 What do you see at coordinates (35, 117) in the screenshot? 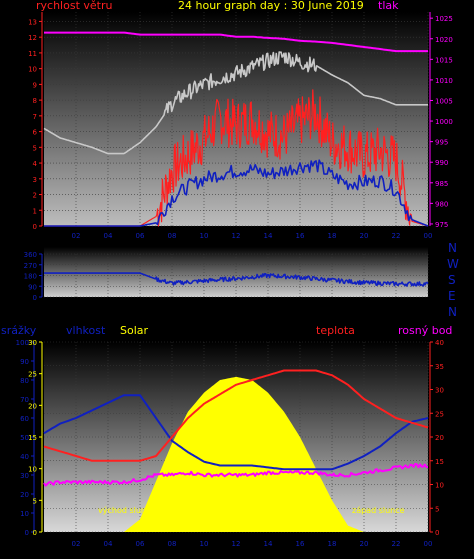
I see `wind-y-axis-tick-label: 7` at bounding box center [35, 117].